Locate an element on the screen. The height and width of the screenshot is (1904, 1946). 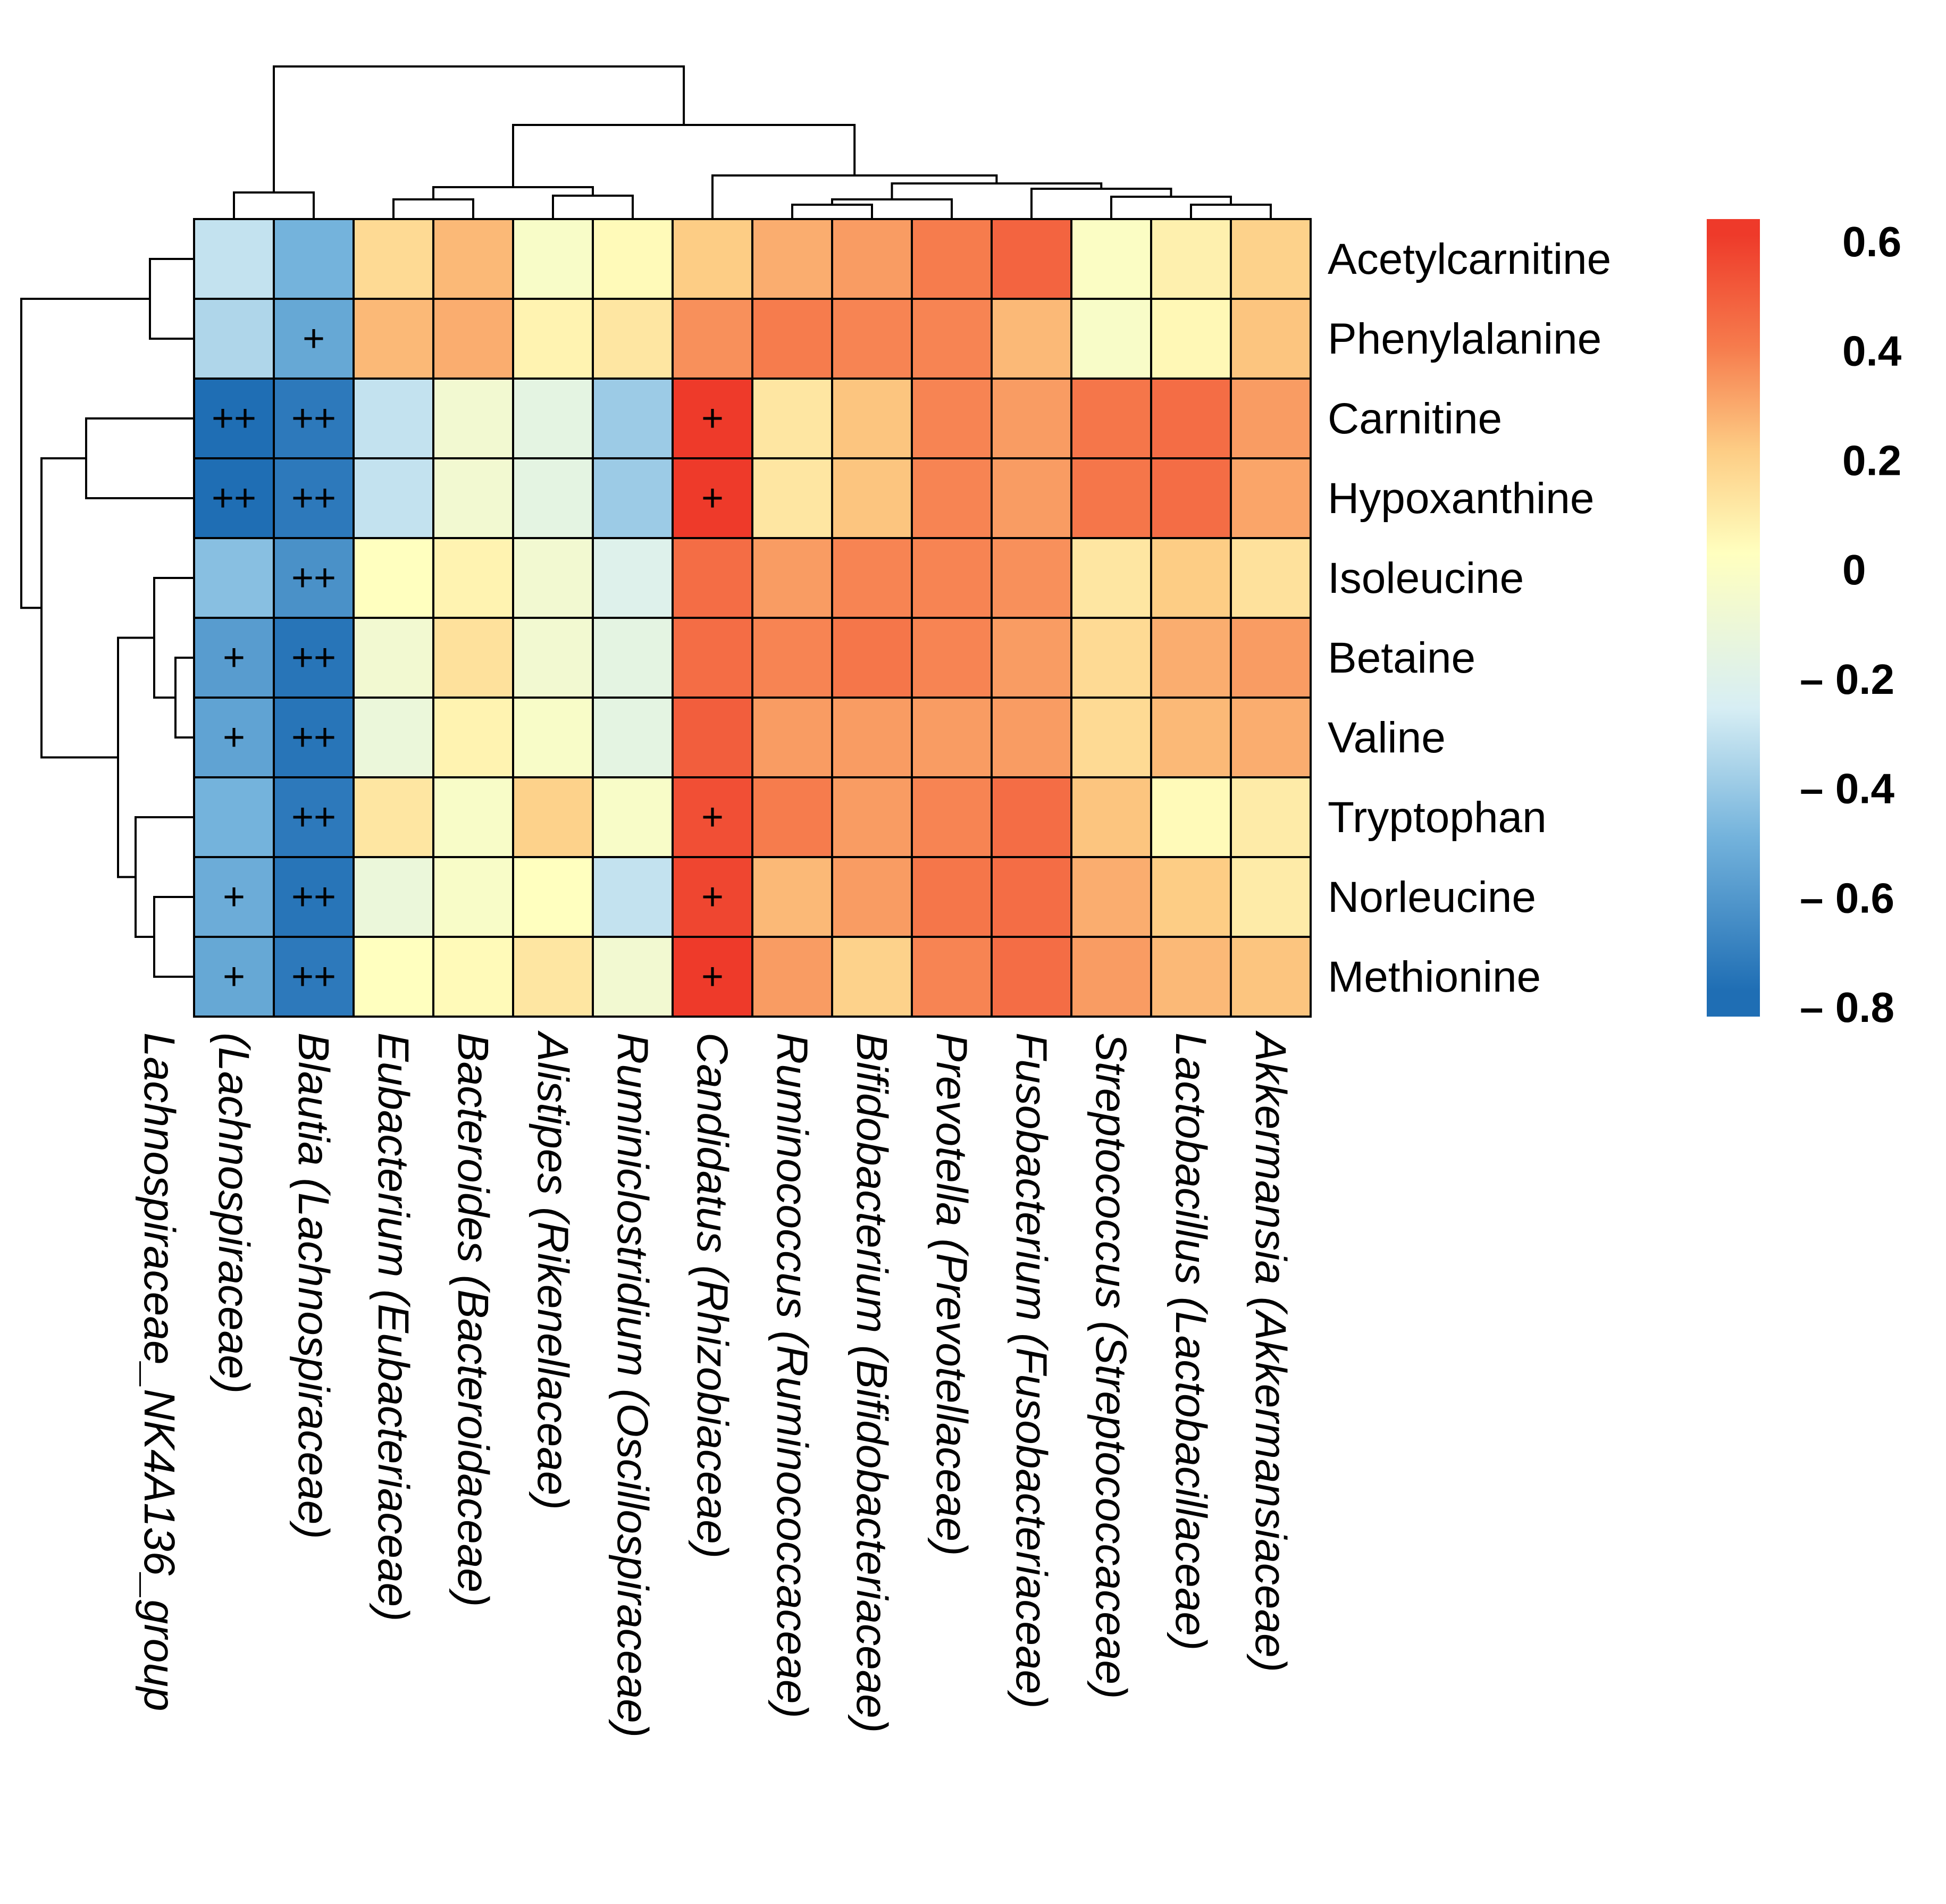
significance-mark-8-6: + is located at coordinates (713, 897).